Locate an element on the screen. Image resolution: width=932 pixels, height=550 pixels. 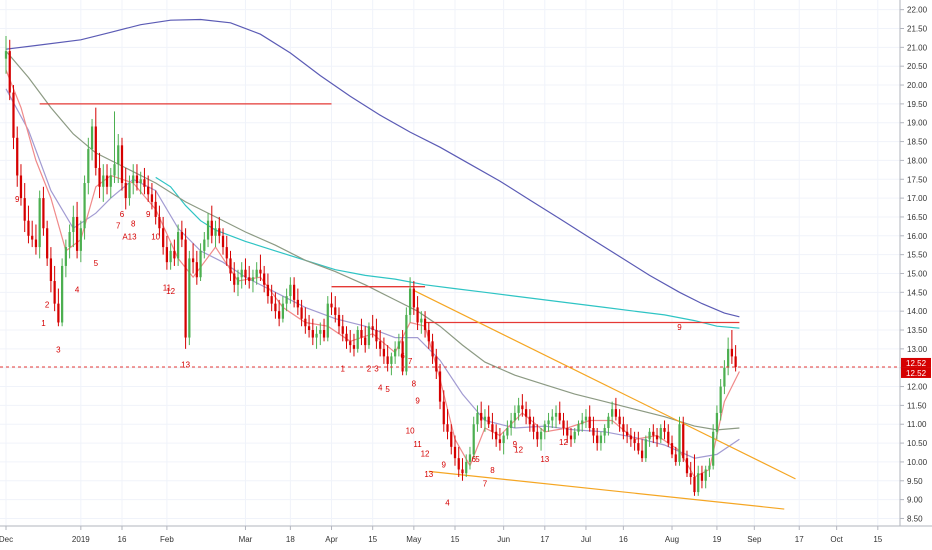
price-tick-label: 20.00 is located at coordinates (917, 85).